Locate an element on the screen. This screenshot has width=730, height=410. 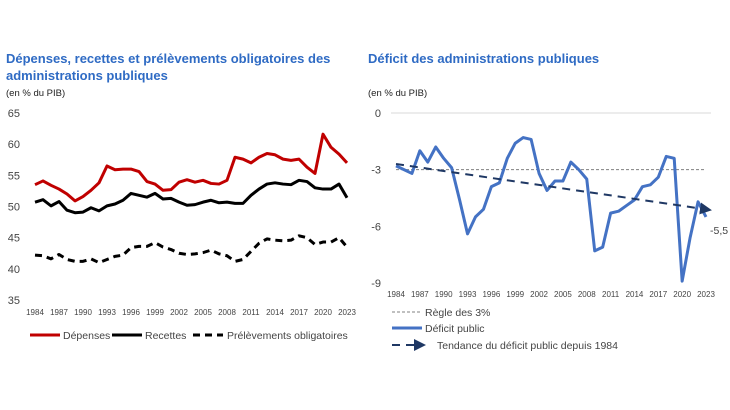
left-chart-xtick-label: 2005 is located at coordinates (203, 312).